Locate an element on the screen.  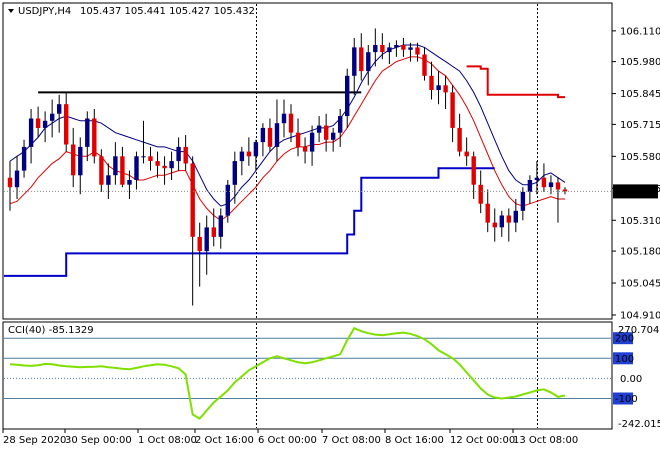
time-tick-label: 30 Sep 00:00 is located at coordinates (98, 440).